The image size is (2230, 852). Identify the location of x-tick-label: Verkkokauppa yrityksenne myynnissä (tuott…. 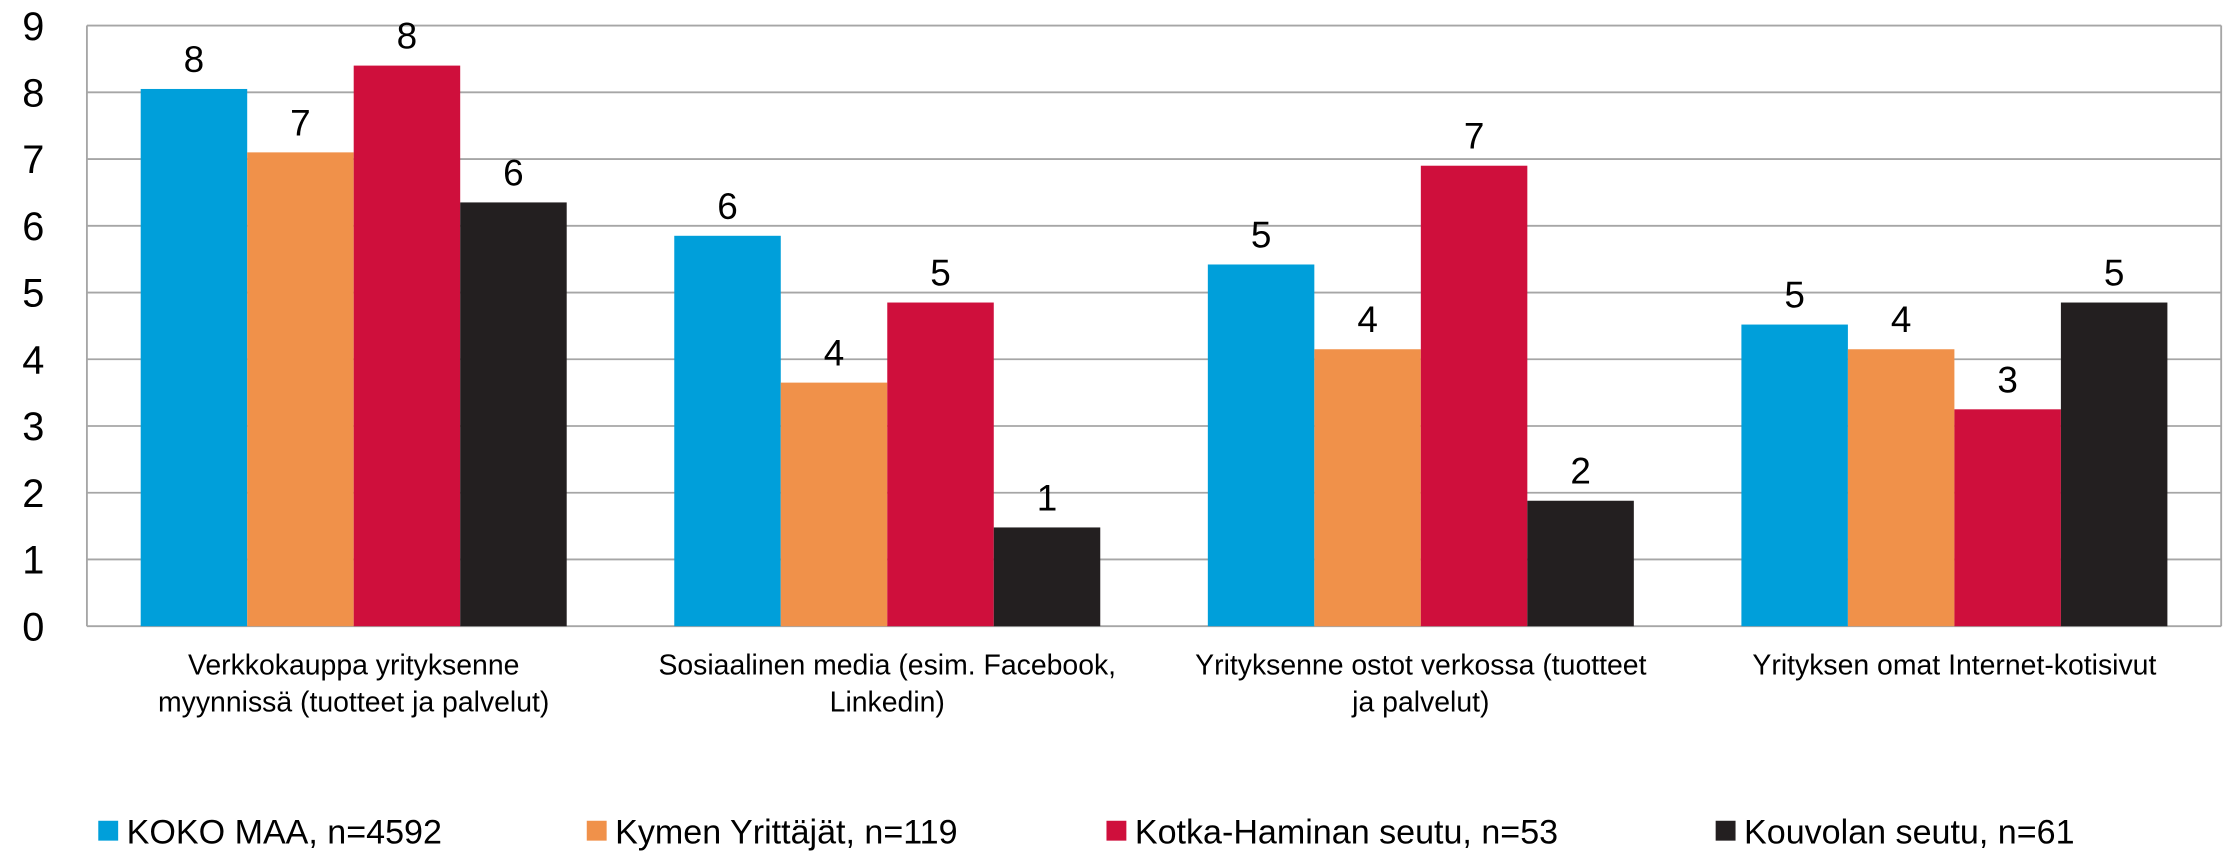
(353, 684).